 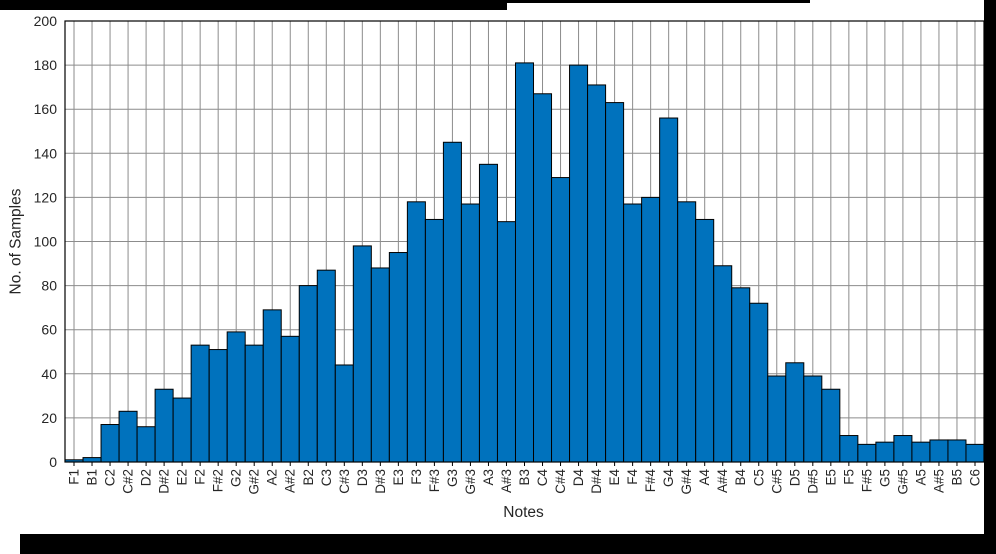 What do you see at coordinates (812, 481) in the screenshot?
I see `x-tick-label: D#5` at bounding box center [812, 481].